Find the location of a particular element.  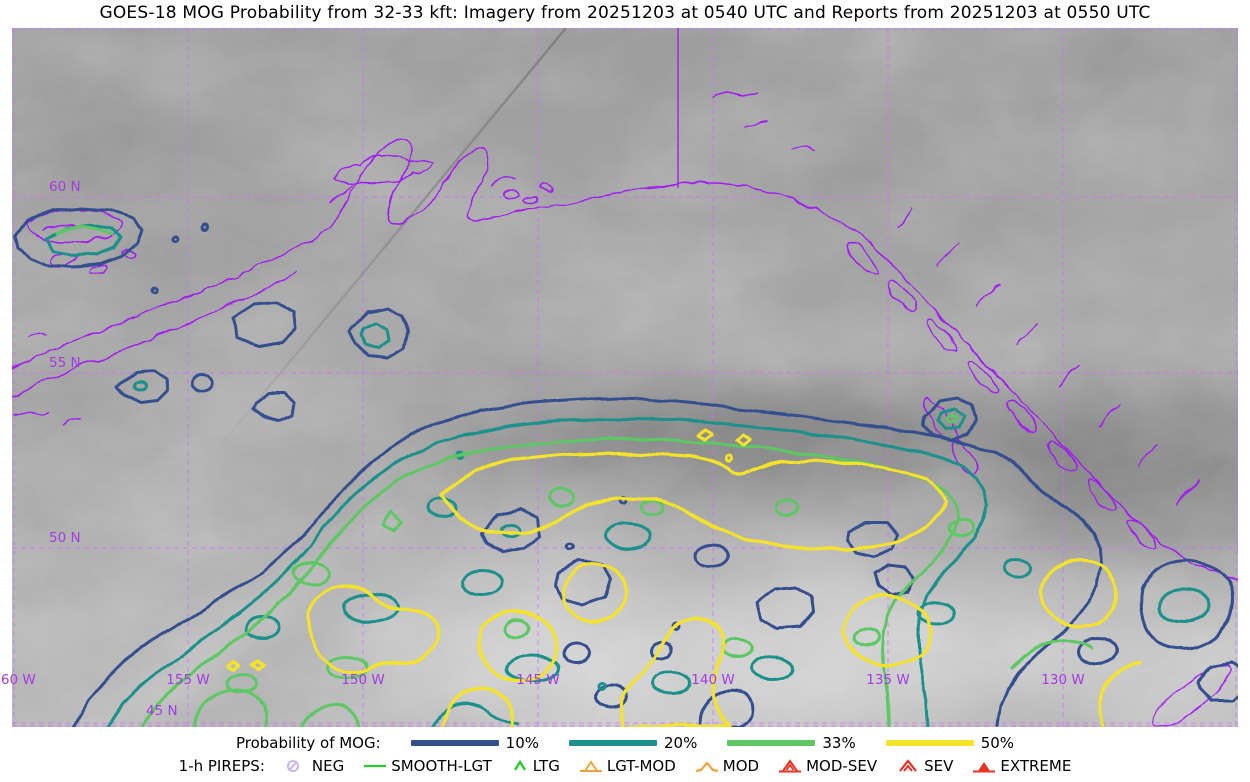

lat-label-50n: 50 N is located at coordinates (65, 538).